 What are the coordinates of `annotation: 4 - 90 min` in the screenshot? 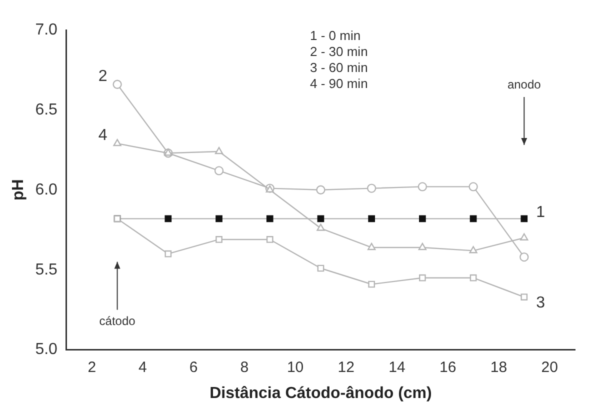 It's located at (339, 84).